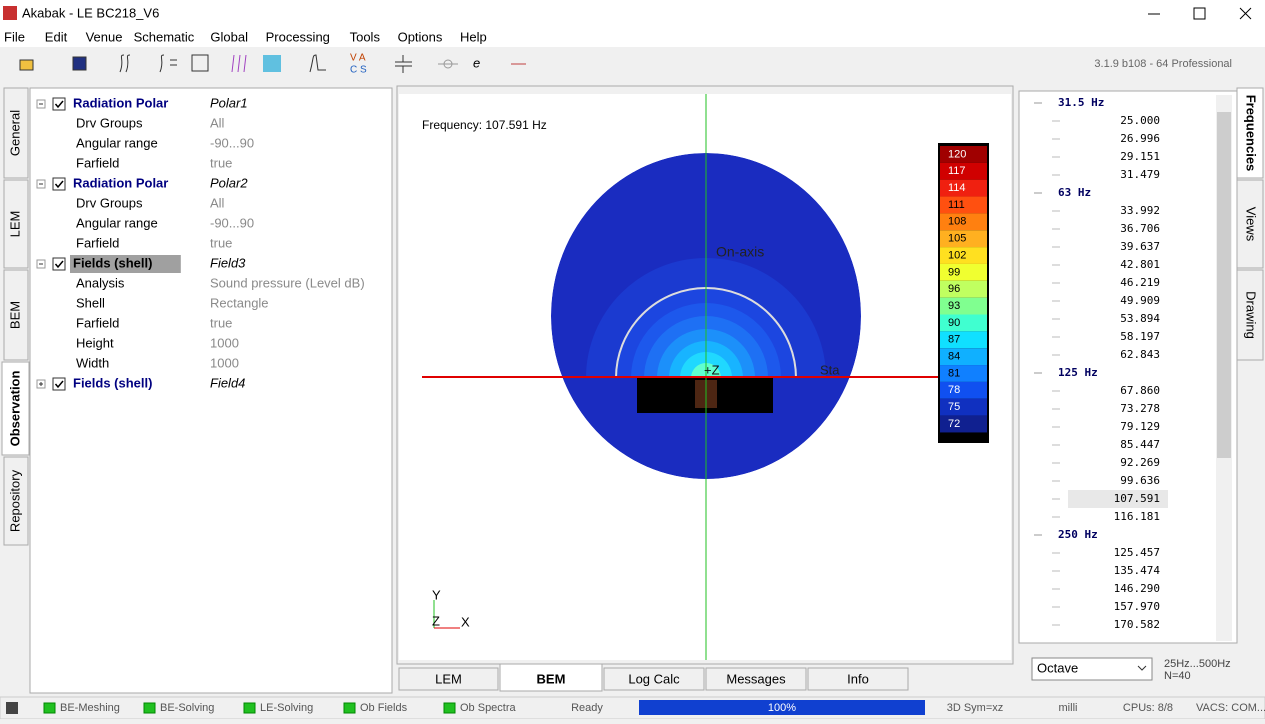  Describe the element at coordinates (1140, 120) in the screenshot. I see `frequency-value: 25.000` at that location.